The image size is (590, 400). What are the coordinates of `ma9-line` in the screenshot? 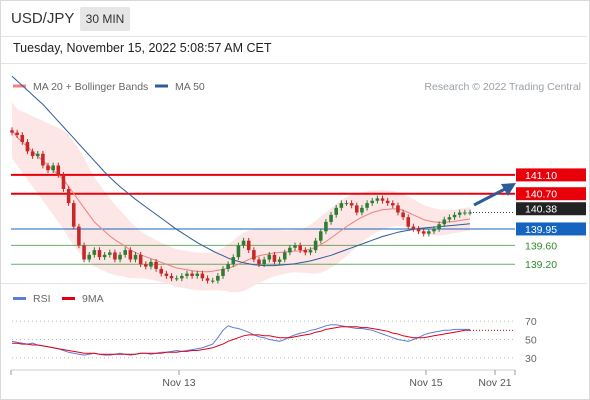 It's located at (241, 340).